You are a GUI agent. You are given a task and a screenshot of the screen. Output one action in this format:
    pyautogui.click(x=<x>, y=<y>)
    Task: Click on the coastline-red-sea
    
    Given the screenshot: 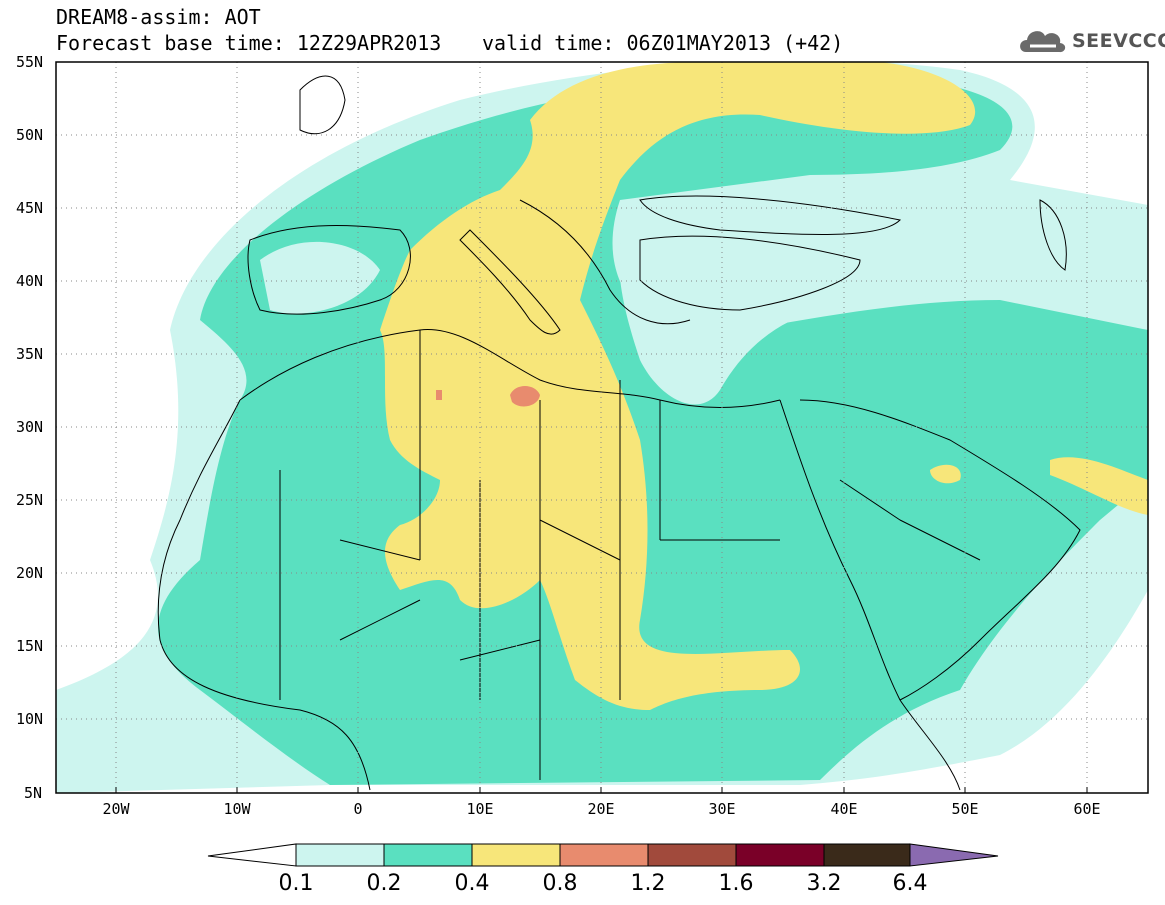 What is the action you would take?
    pyautogui.click(x=870, y=595)
    